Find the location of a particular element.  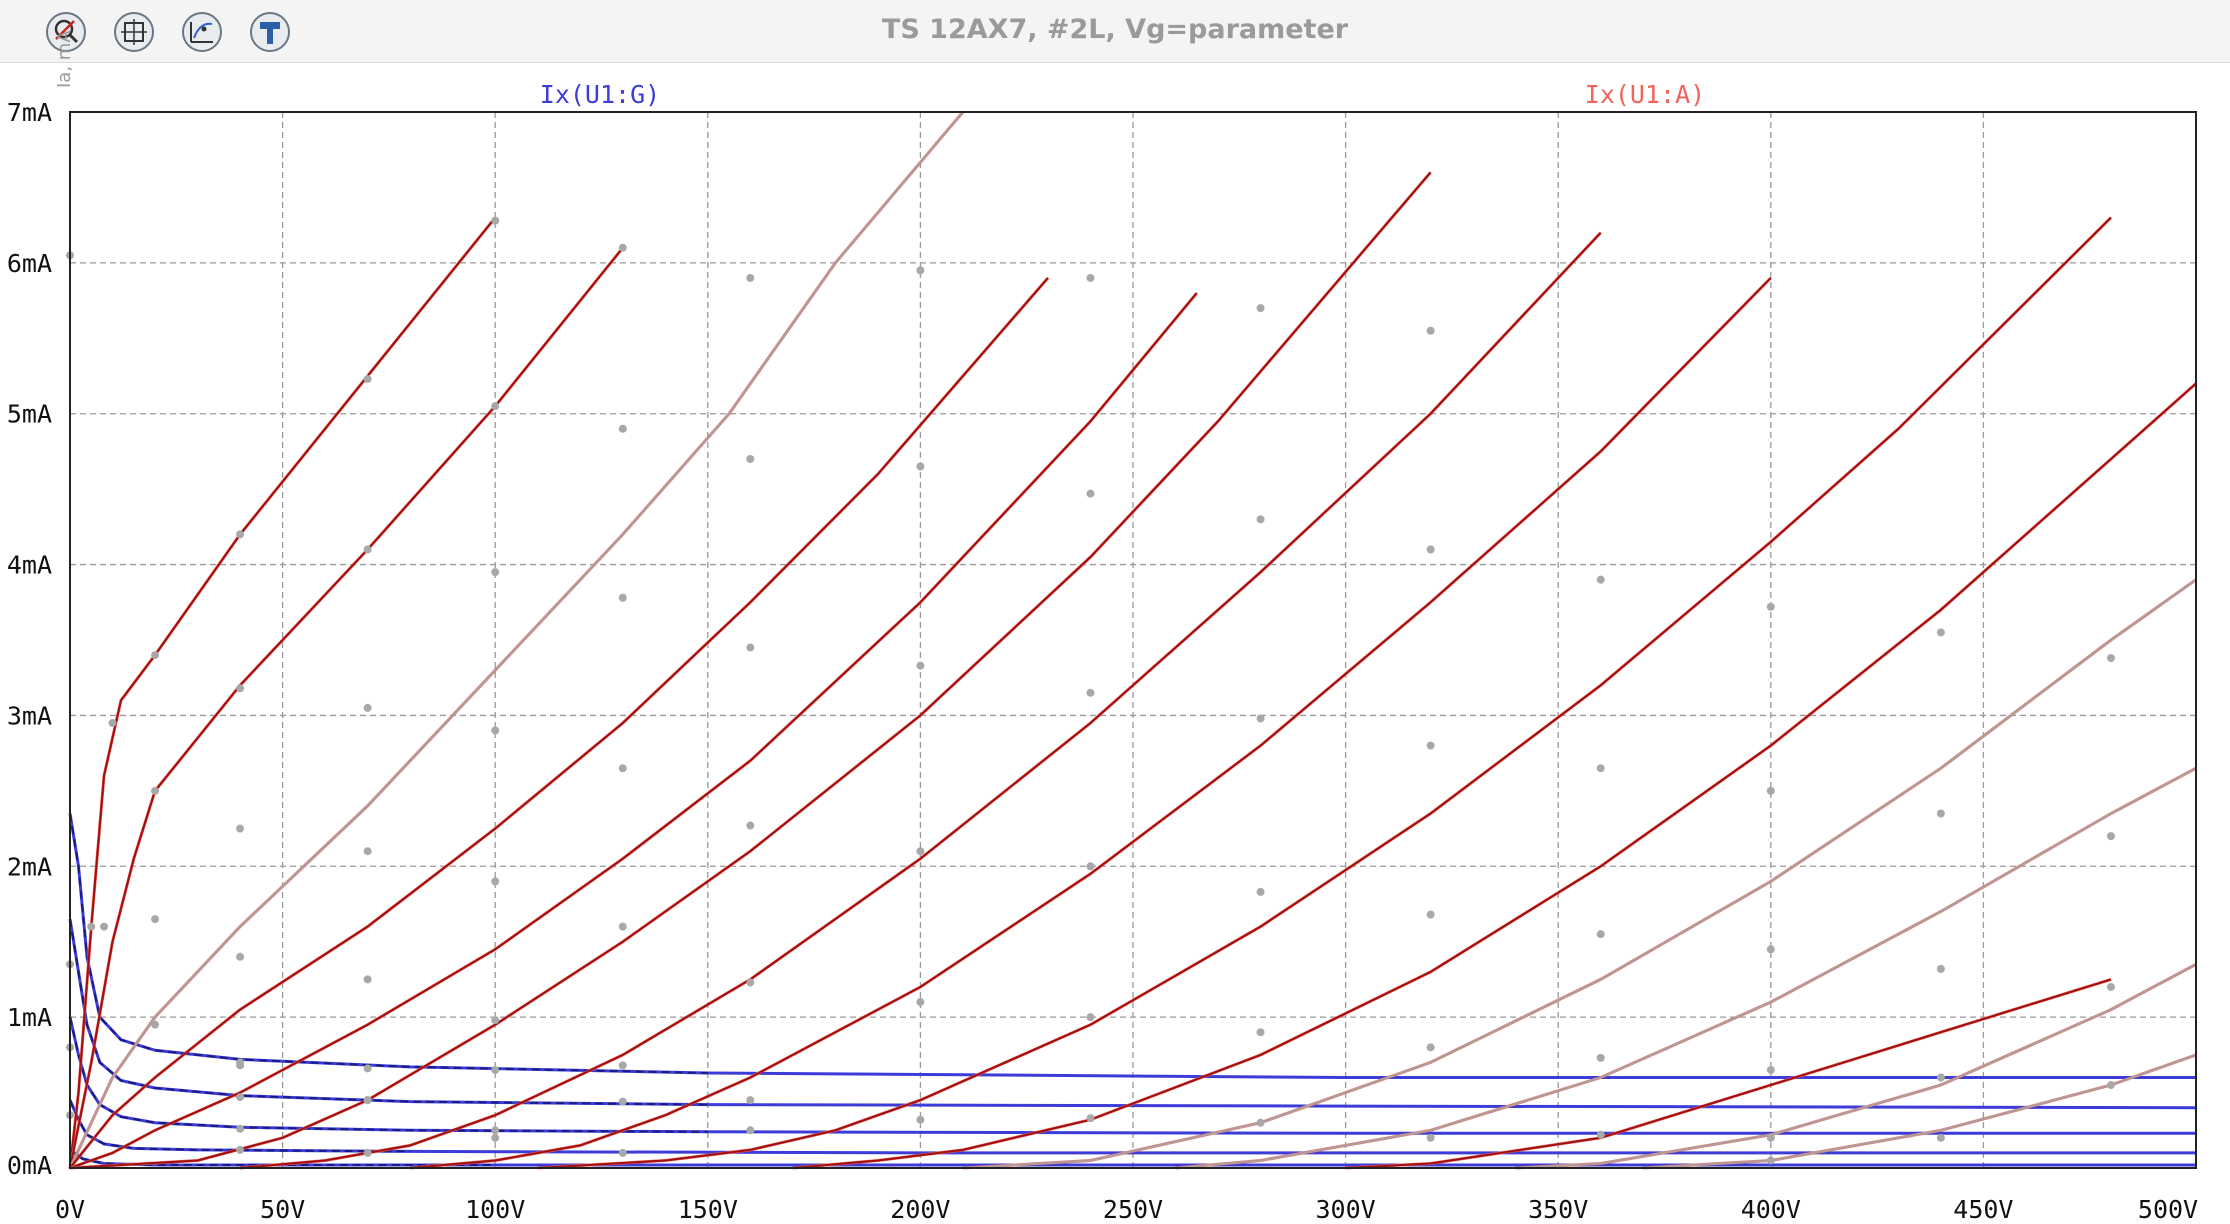

x-tick-label: 200V is located at coordinates (920, 1209).